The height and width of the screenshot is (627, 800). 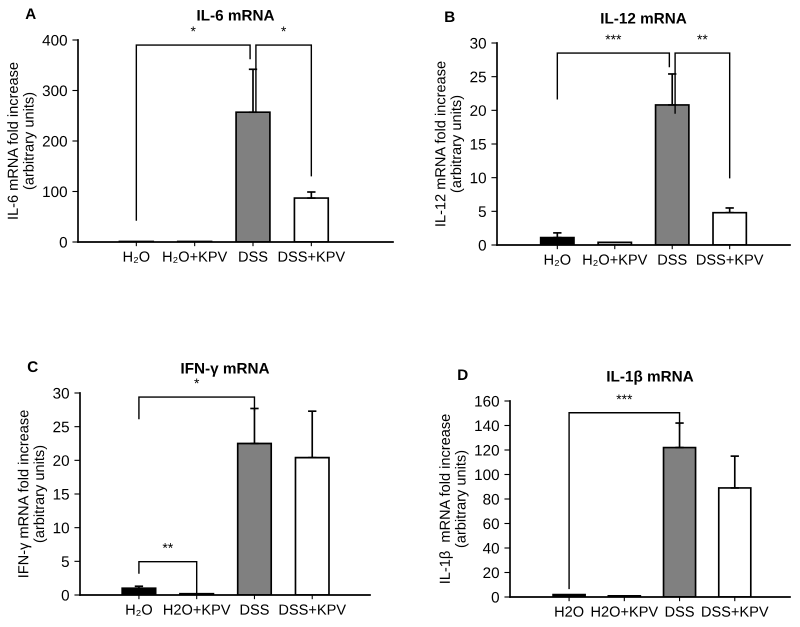 I want to click on chart-title: IL-6 mRNA, so click(x=235, y=15).